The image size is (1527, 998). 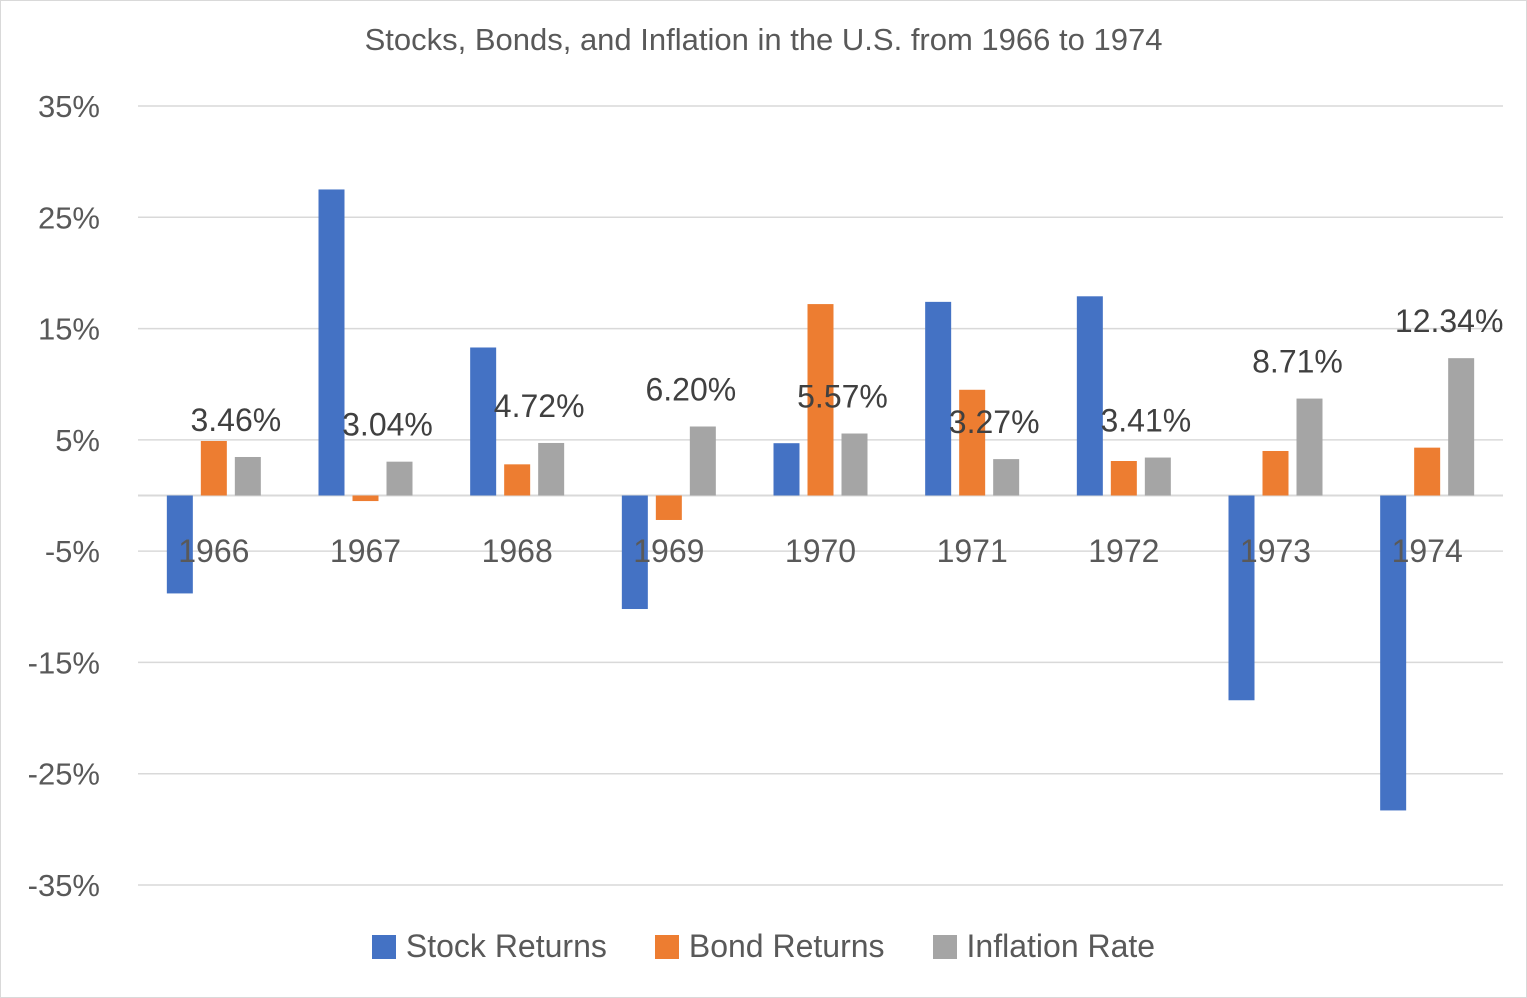 What do you see at coordinates (1145, 421) in the screenshot?
I see `data-label: 3.41%` at bounding box center [1145, 421].